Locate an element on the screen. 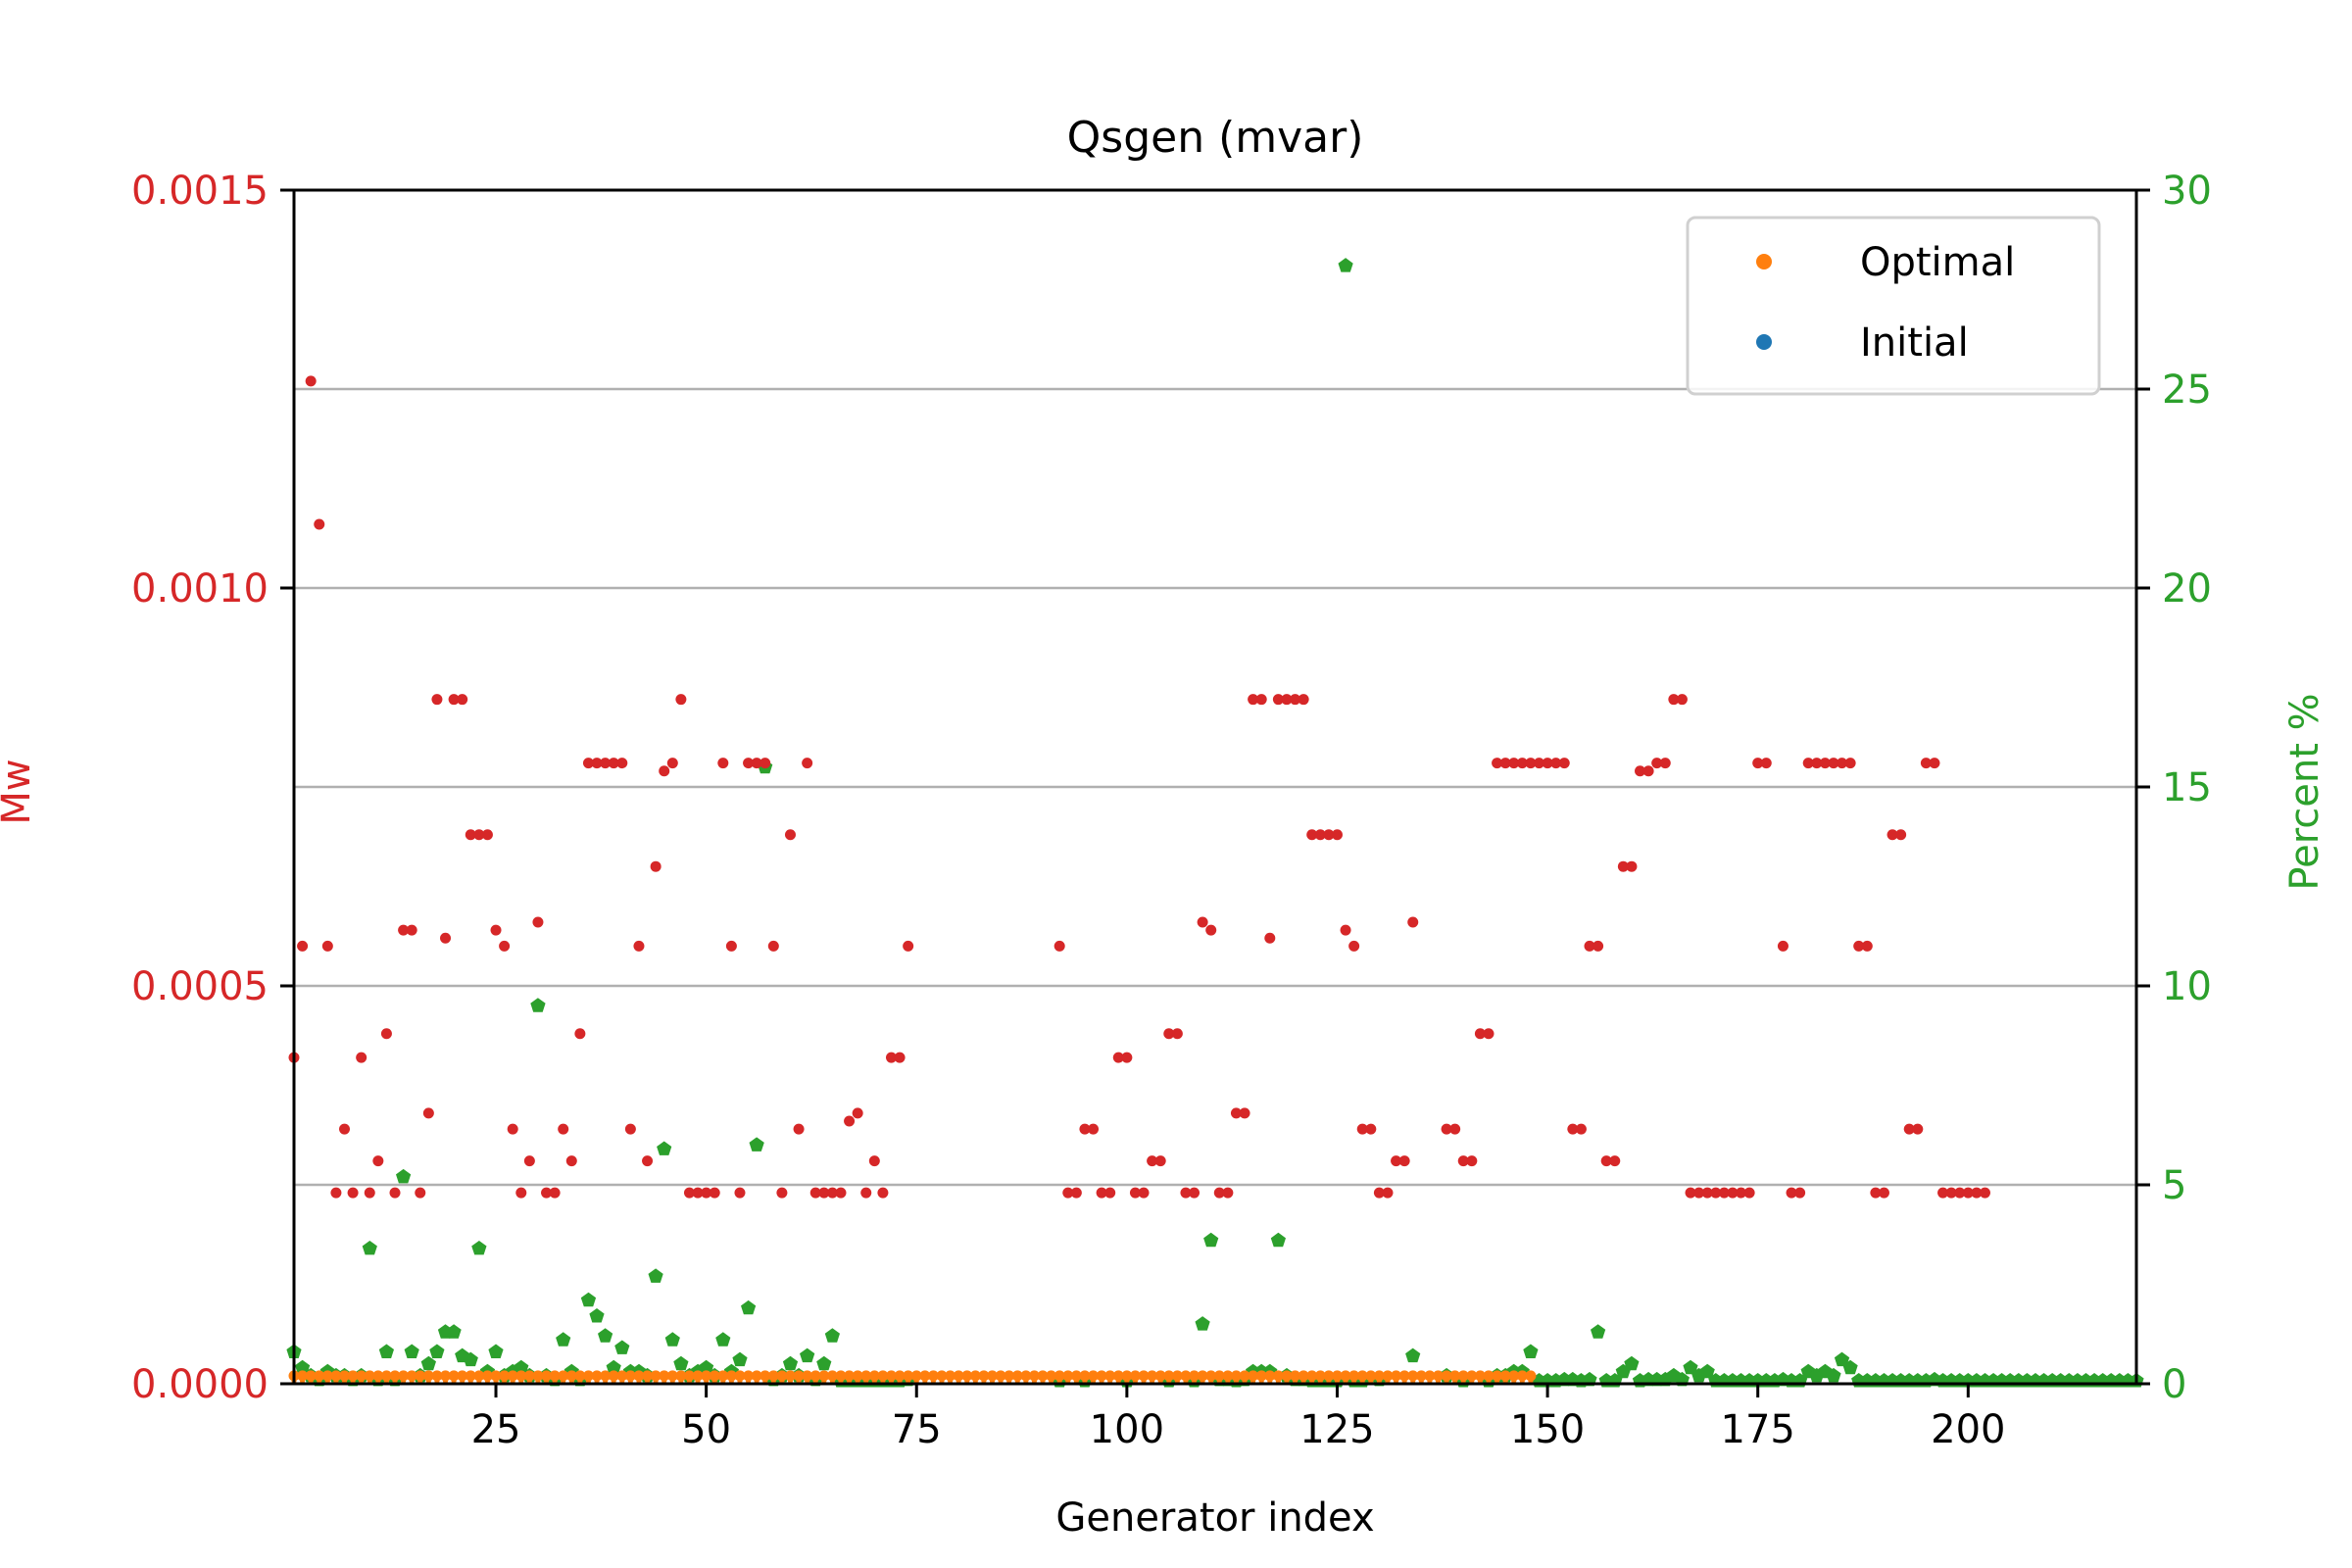  x-axis-ticks: 25 50 75 100 125 150 175 200 is located at coordinates (1238, 1418).